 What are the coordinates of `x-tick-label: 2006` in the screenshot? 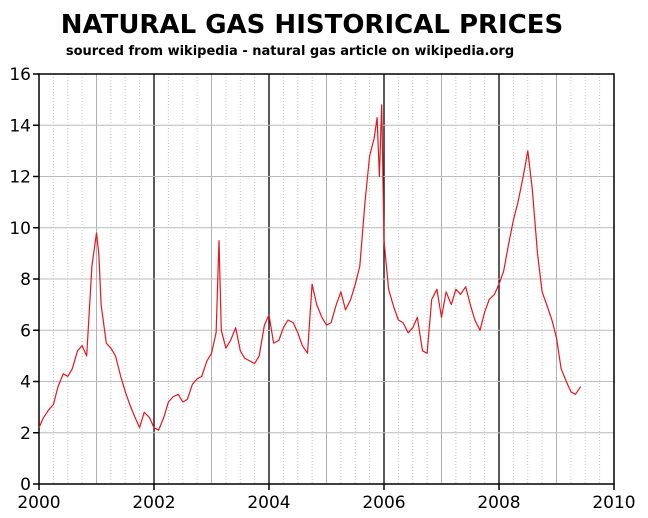 It's located at (383, 503).